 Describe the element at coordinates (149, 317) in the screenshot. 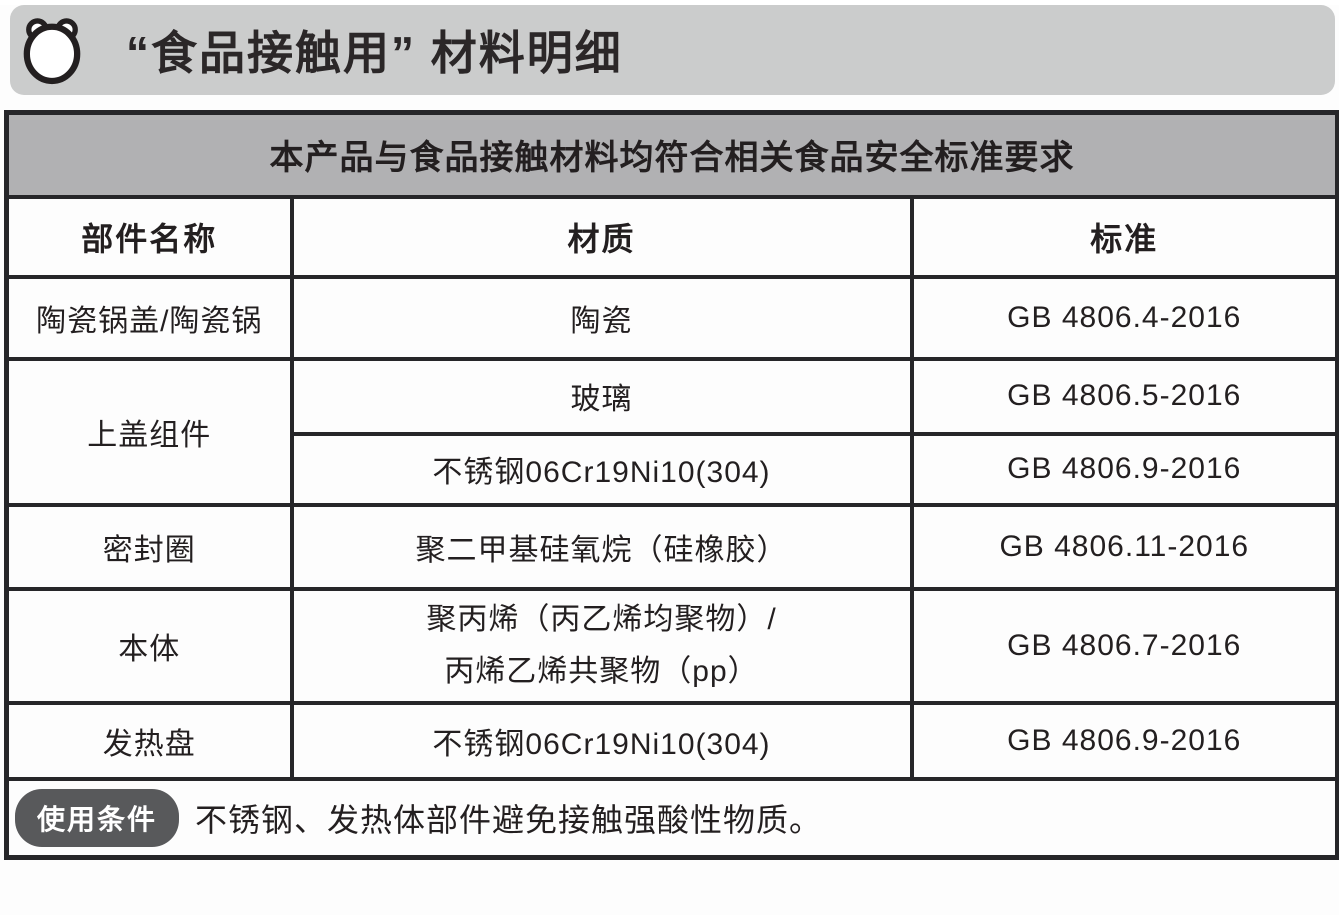

I see `part-cell: 陶瓷锅盖/陶瓷锅` at that location.